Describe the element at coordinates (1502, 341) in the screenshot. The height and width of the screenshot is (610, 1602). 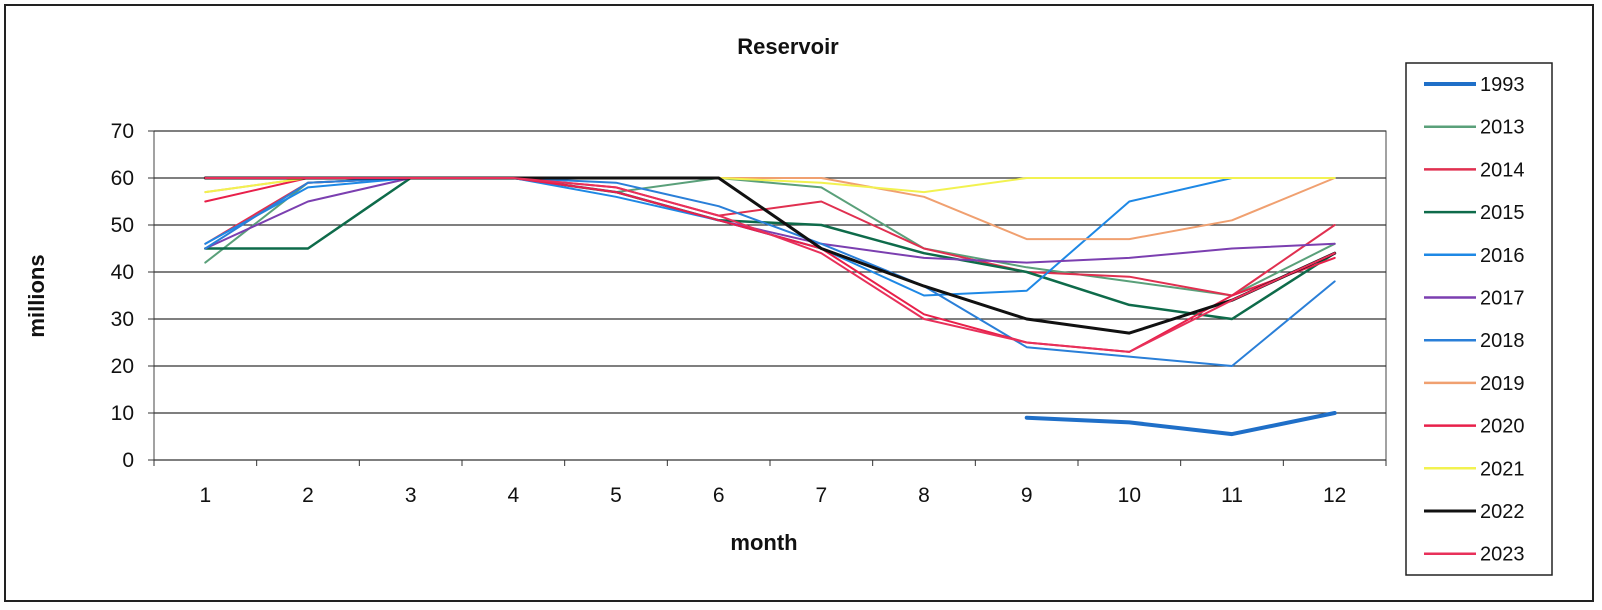
I see `legend-label-2018: 2018` at that location.